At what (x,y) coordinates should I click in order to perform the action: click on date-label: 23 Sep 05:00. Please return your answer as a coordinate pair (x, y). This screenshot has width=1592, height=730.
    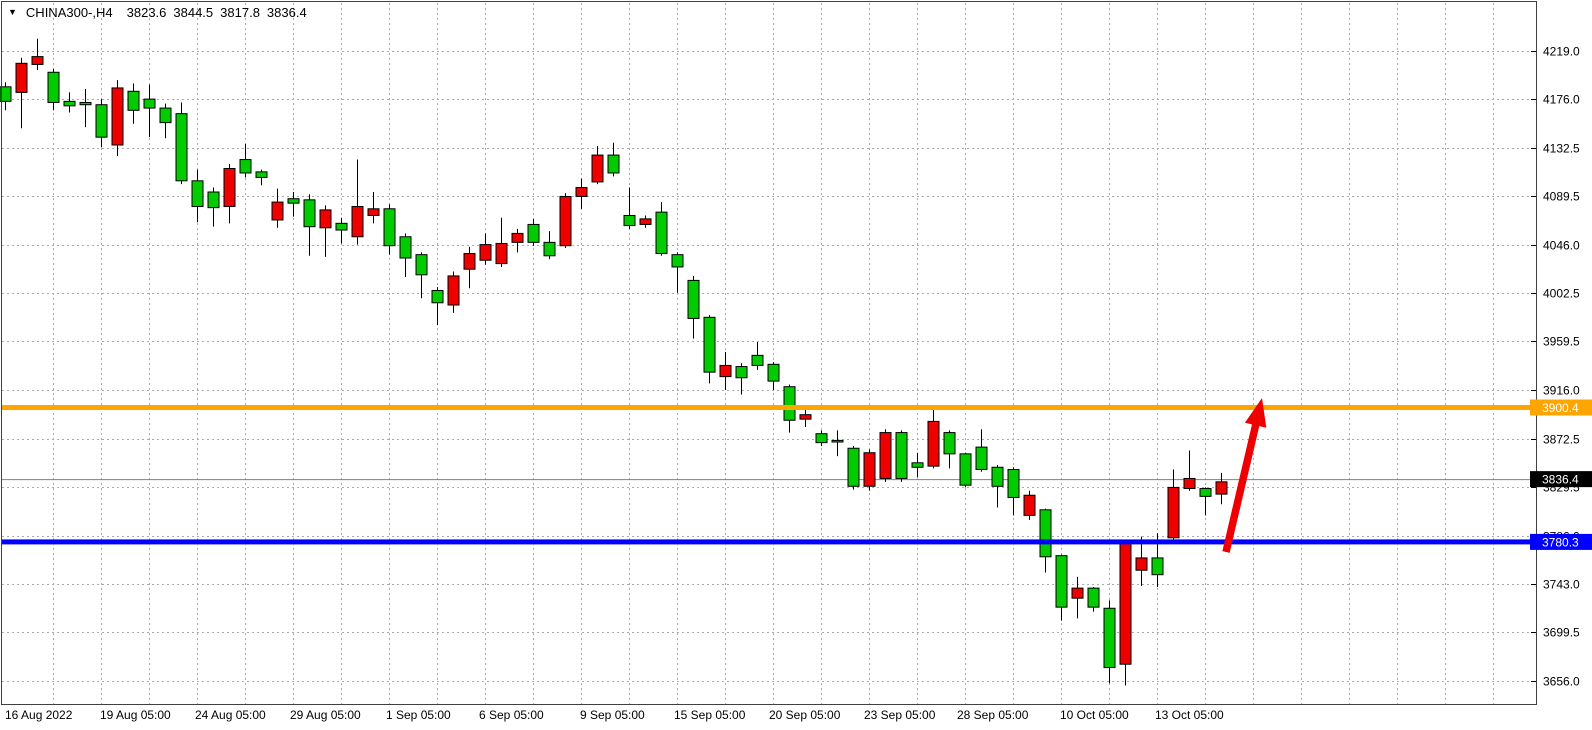
    Looking at the image, I should click on (900, 715).